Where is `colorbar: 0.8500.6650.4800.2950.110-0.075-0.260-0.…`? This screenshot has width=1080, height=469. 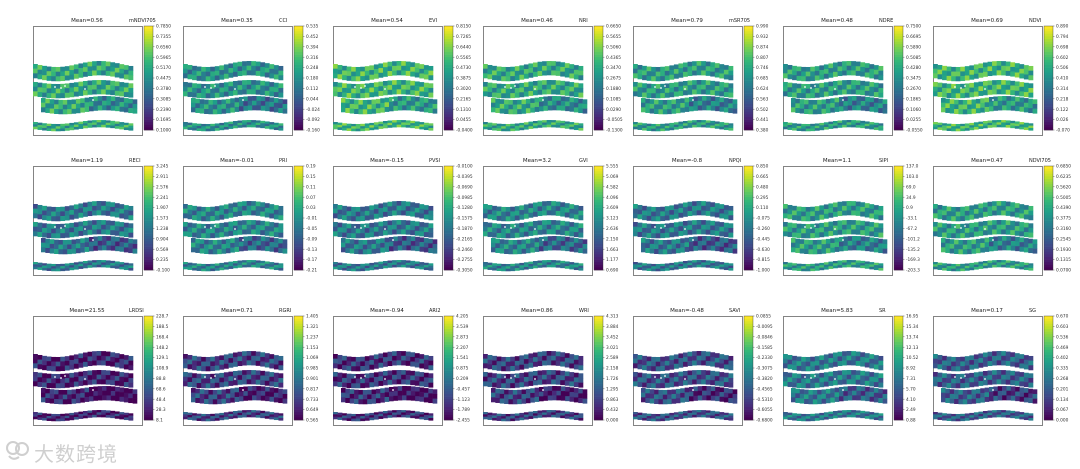
colorbar: 0.8500.6650.4800.2950.110-0.075-0.260-0.… is located at coordinates (756, 219).